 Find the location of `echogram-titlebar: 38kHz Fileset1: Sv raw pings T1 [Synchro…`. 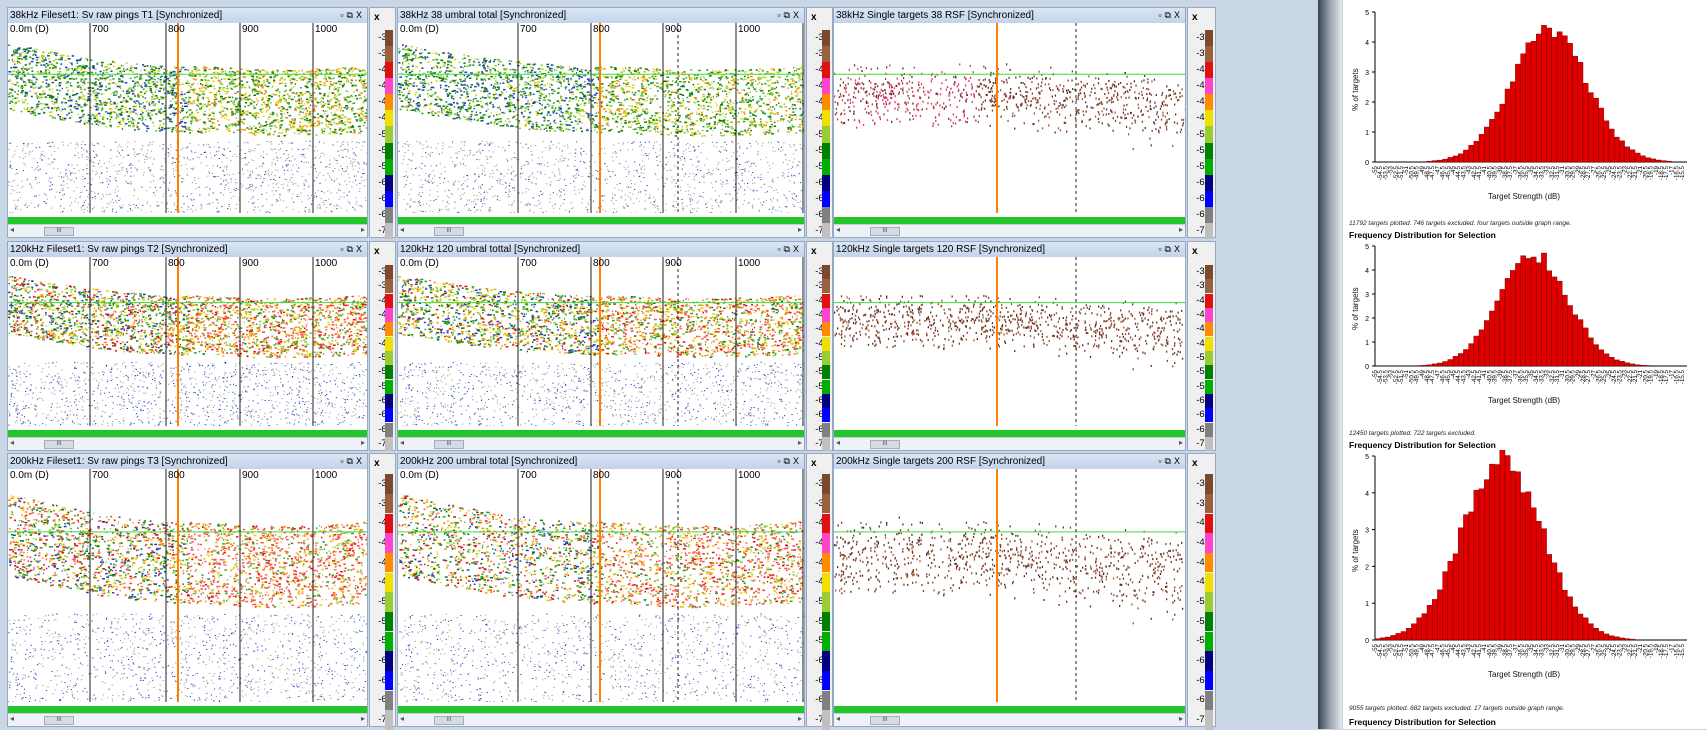

echogram-titlebar: 38kHz Fileset1: Sv raw pings T1 [Synchro… is located at coordinates (187, 16).